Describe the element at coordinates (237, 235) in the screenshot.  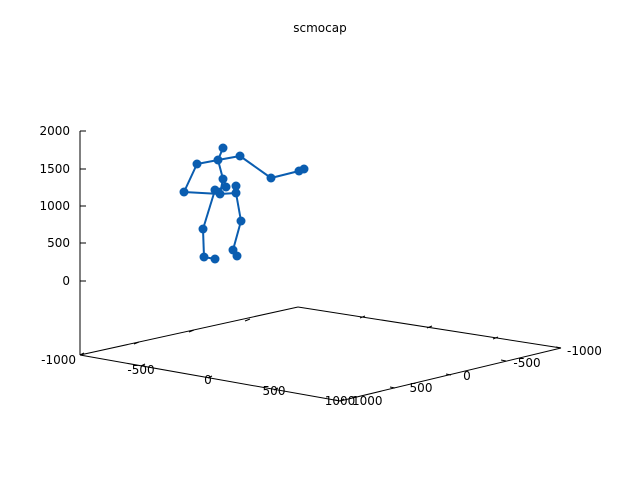
I see `bone-r_knee-r_ankle` at that location.